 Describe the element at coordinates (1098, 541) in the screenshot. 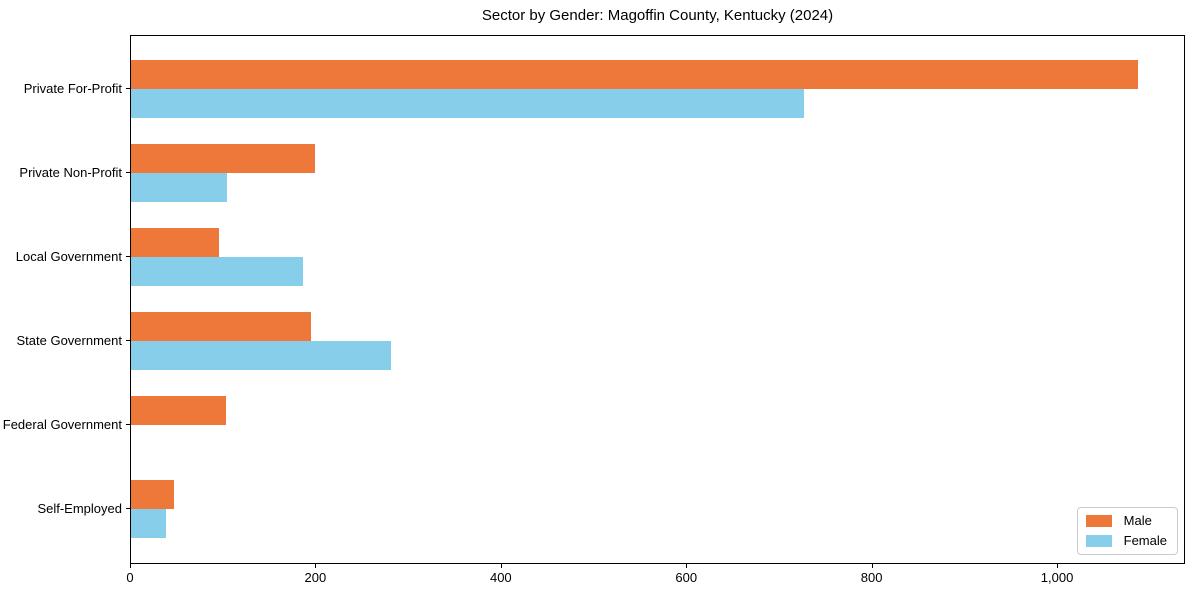

I see `female-legend-swatch` at that location.